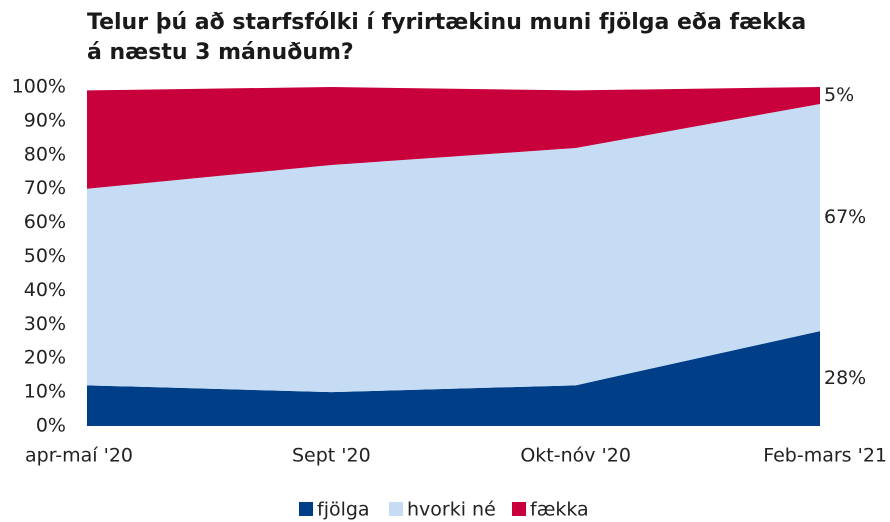  What do you see at coordinates (45, 154) in the screenshot?
I see `y-tick-label: 80%` at bounding box center [45, 154].